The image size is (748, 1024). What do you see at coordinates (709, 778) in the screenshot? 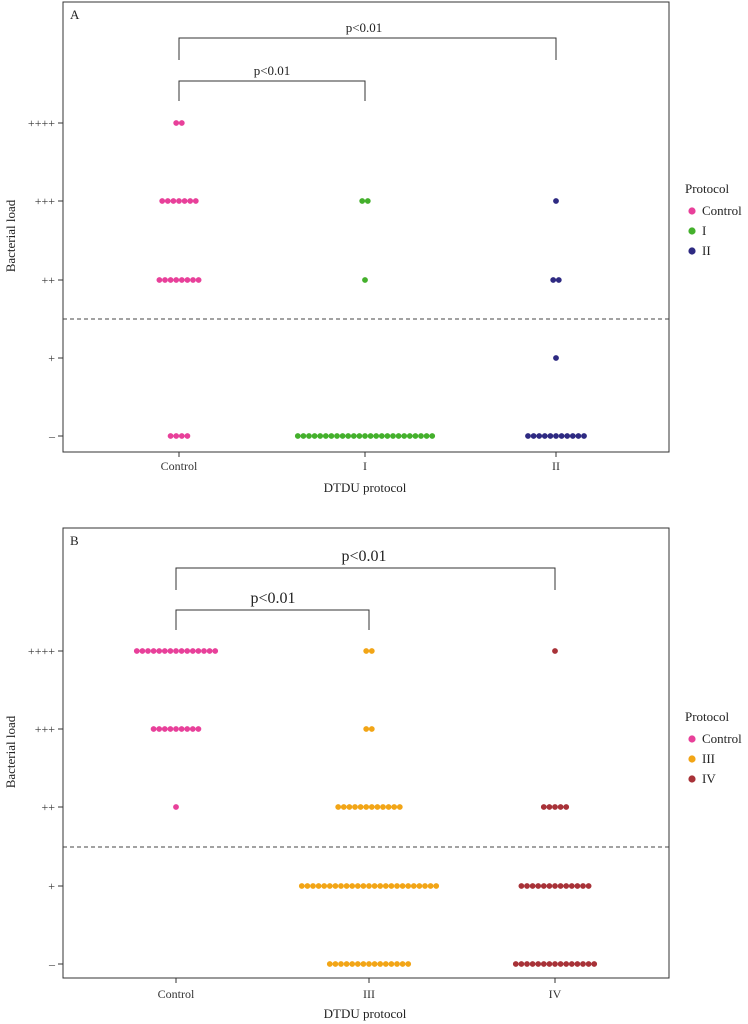
I see `legend-label: IV` at bounding box center [709, 778].